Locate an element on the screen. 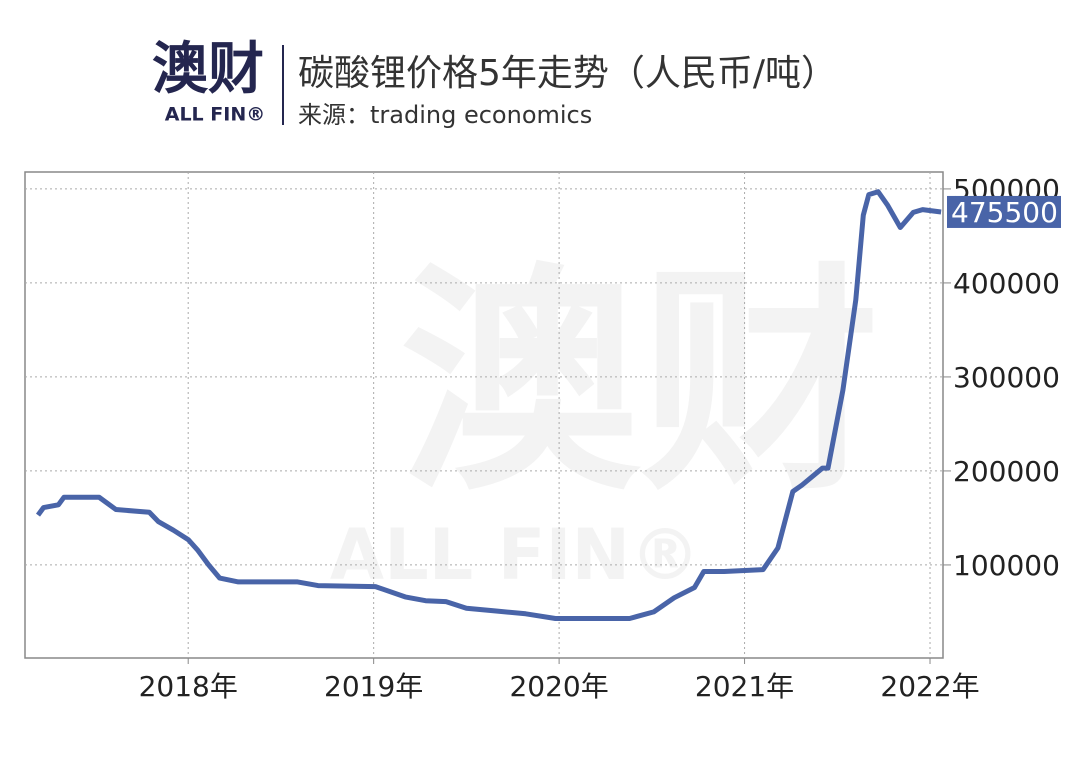 This screenshot has height=767, width=1080. title: 碳酸锂价格5年走势（人民币/吨） is located at coordinates (567, 73).